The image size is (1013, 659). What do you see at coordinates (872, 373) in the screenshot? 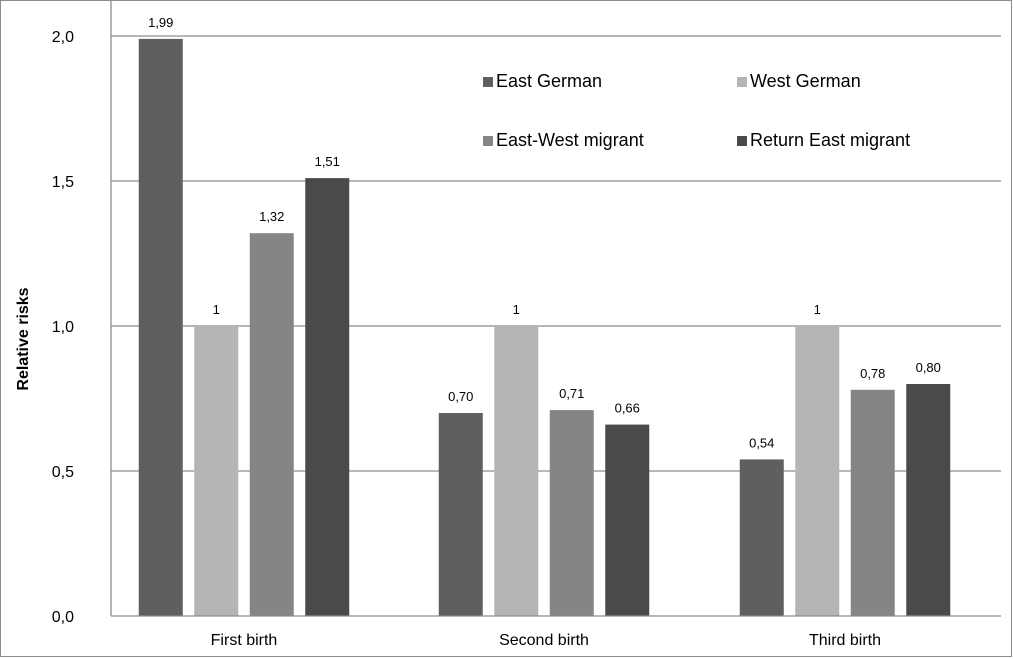
I see `data-label: 0,78` at bounding box center [872, 373].